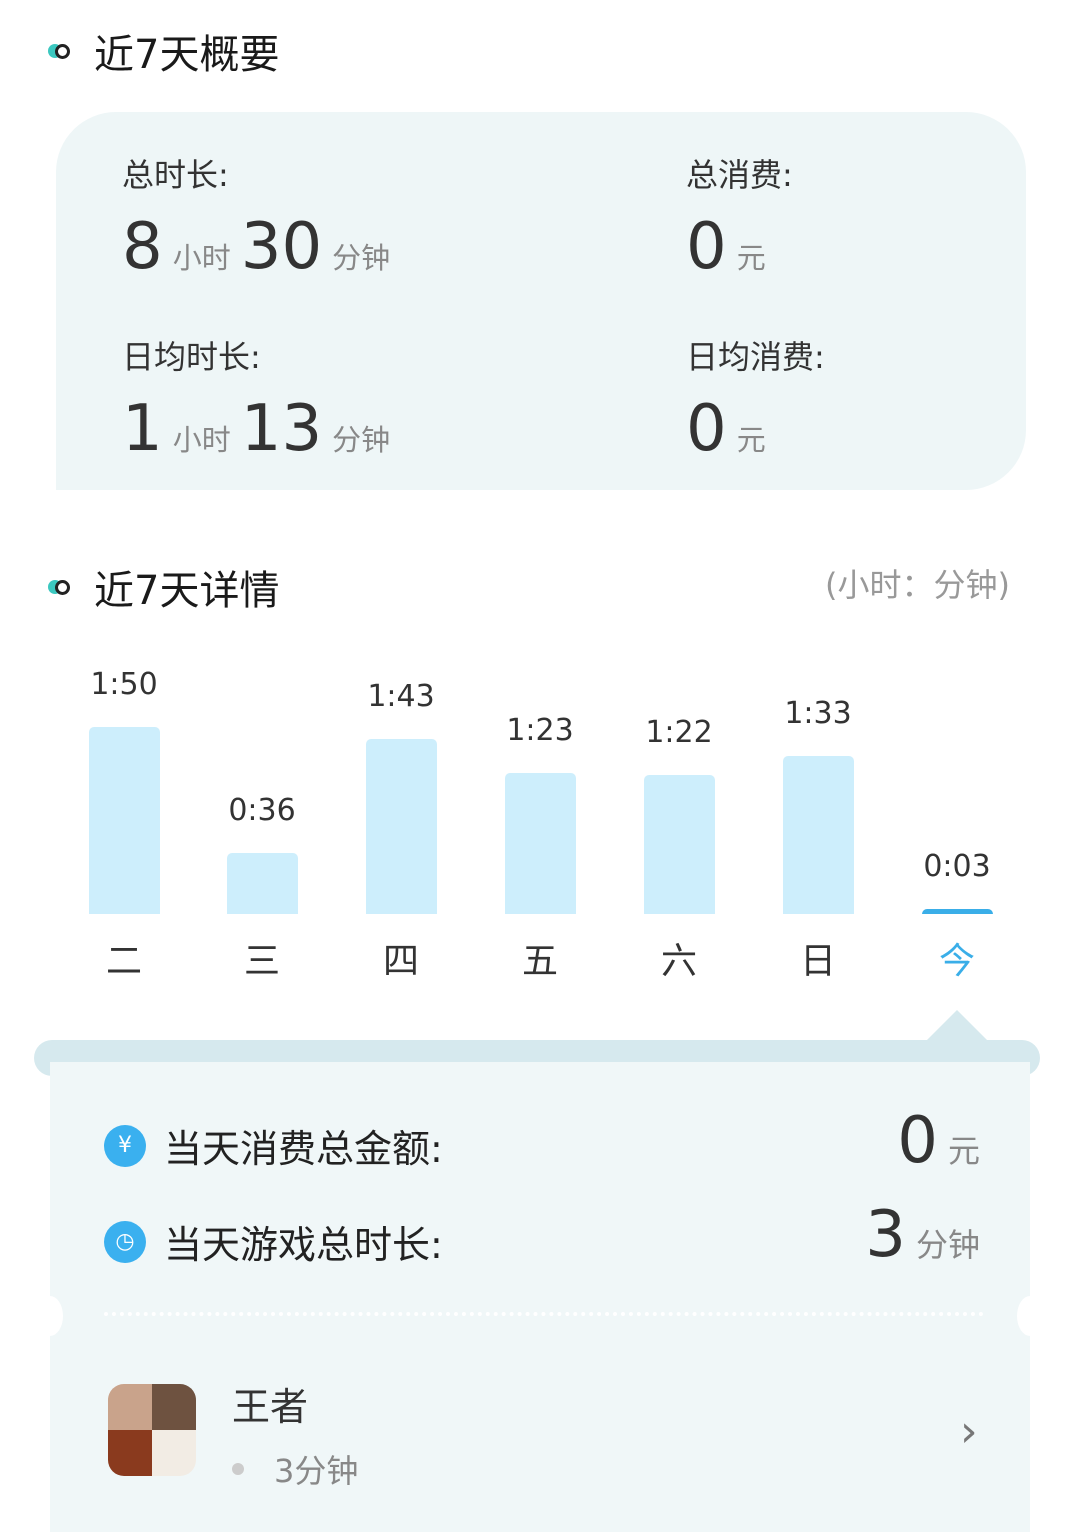  What do you see at coordinates (270, 1407) in the screenshot?
I see `app-name: 王者` at bounding box center [270, 1407].